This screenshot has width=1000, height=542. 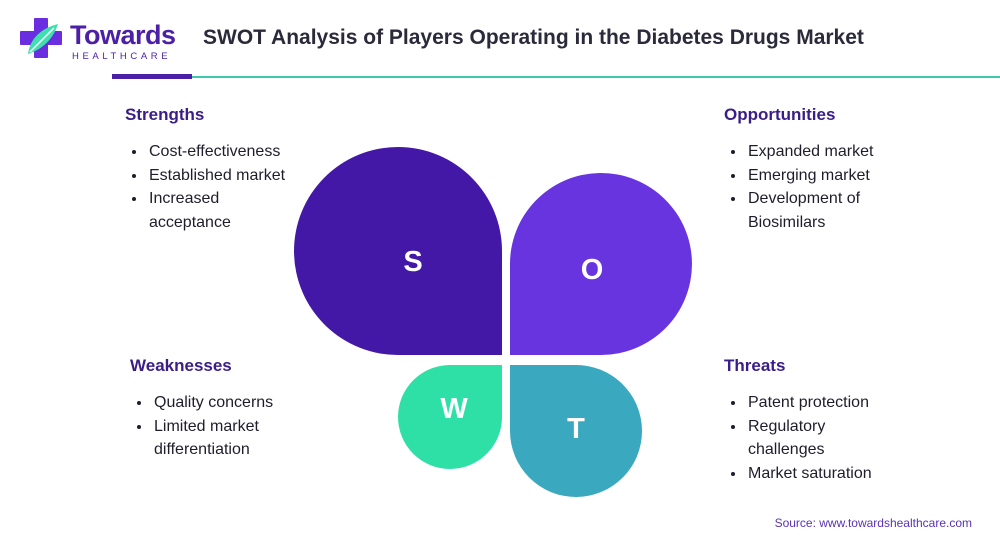 What do you see at coordinates (596, 76) in the screenshot?
I see `title-divider` at bounding box center [596, 76].